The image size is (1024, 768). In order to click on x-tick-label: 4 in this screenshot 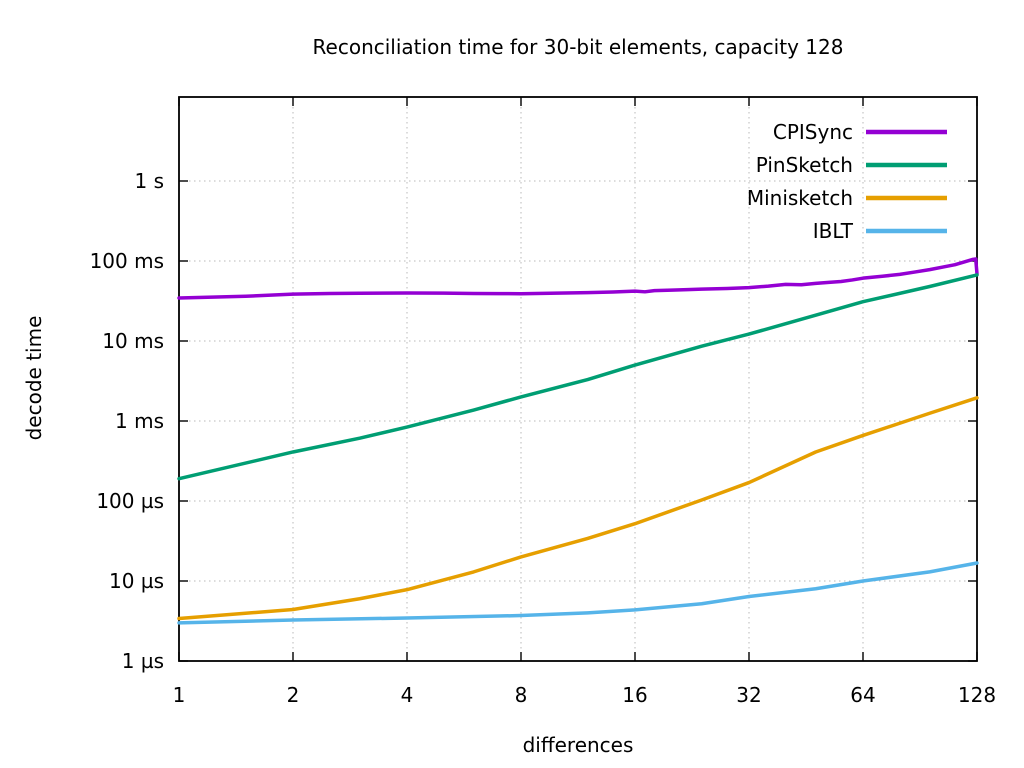, I will do `click(407, 695)`.